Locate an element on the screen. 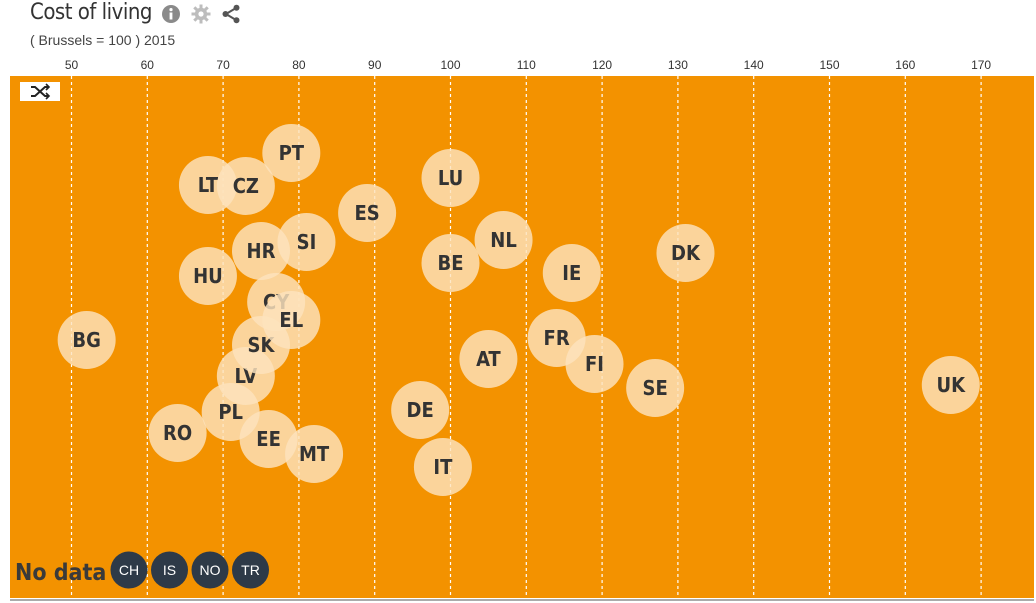 The image size is (1036, 603). bubble-ie: IE is located at coordinates (571, 273).